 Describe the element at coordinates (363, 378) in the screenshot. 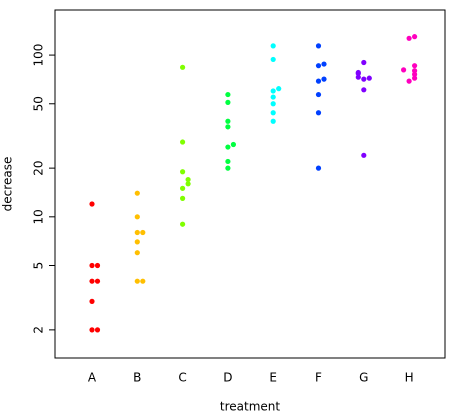

I see `x-tick-label: G` at that location.